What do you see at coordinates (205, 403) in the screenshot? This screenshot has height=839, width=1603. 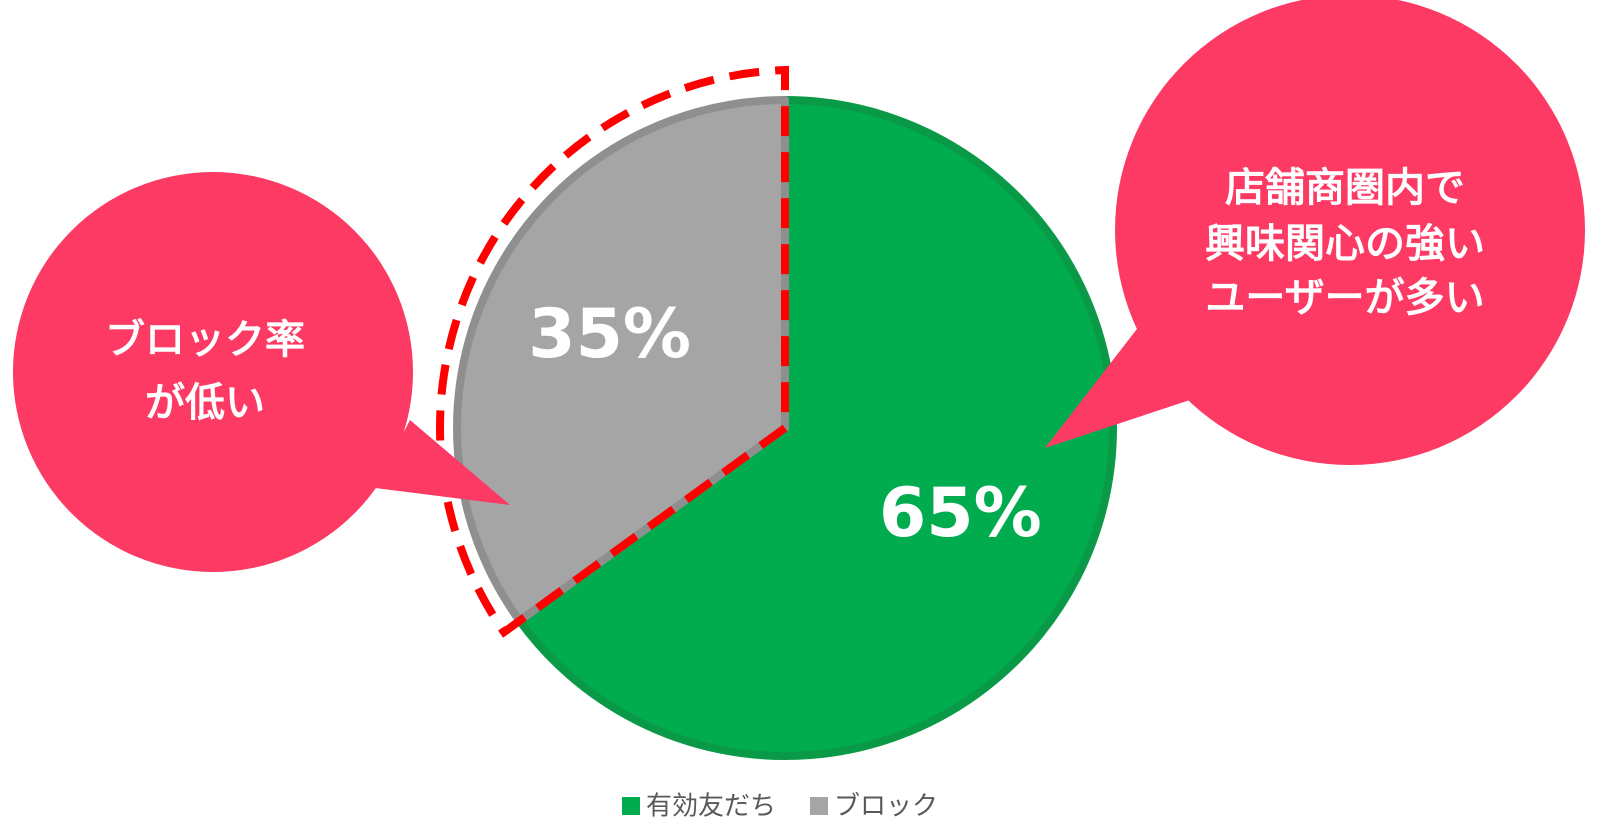 I see `annotation-line: が低い` at bounding box center [205, 403].